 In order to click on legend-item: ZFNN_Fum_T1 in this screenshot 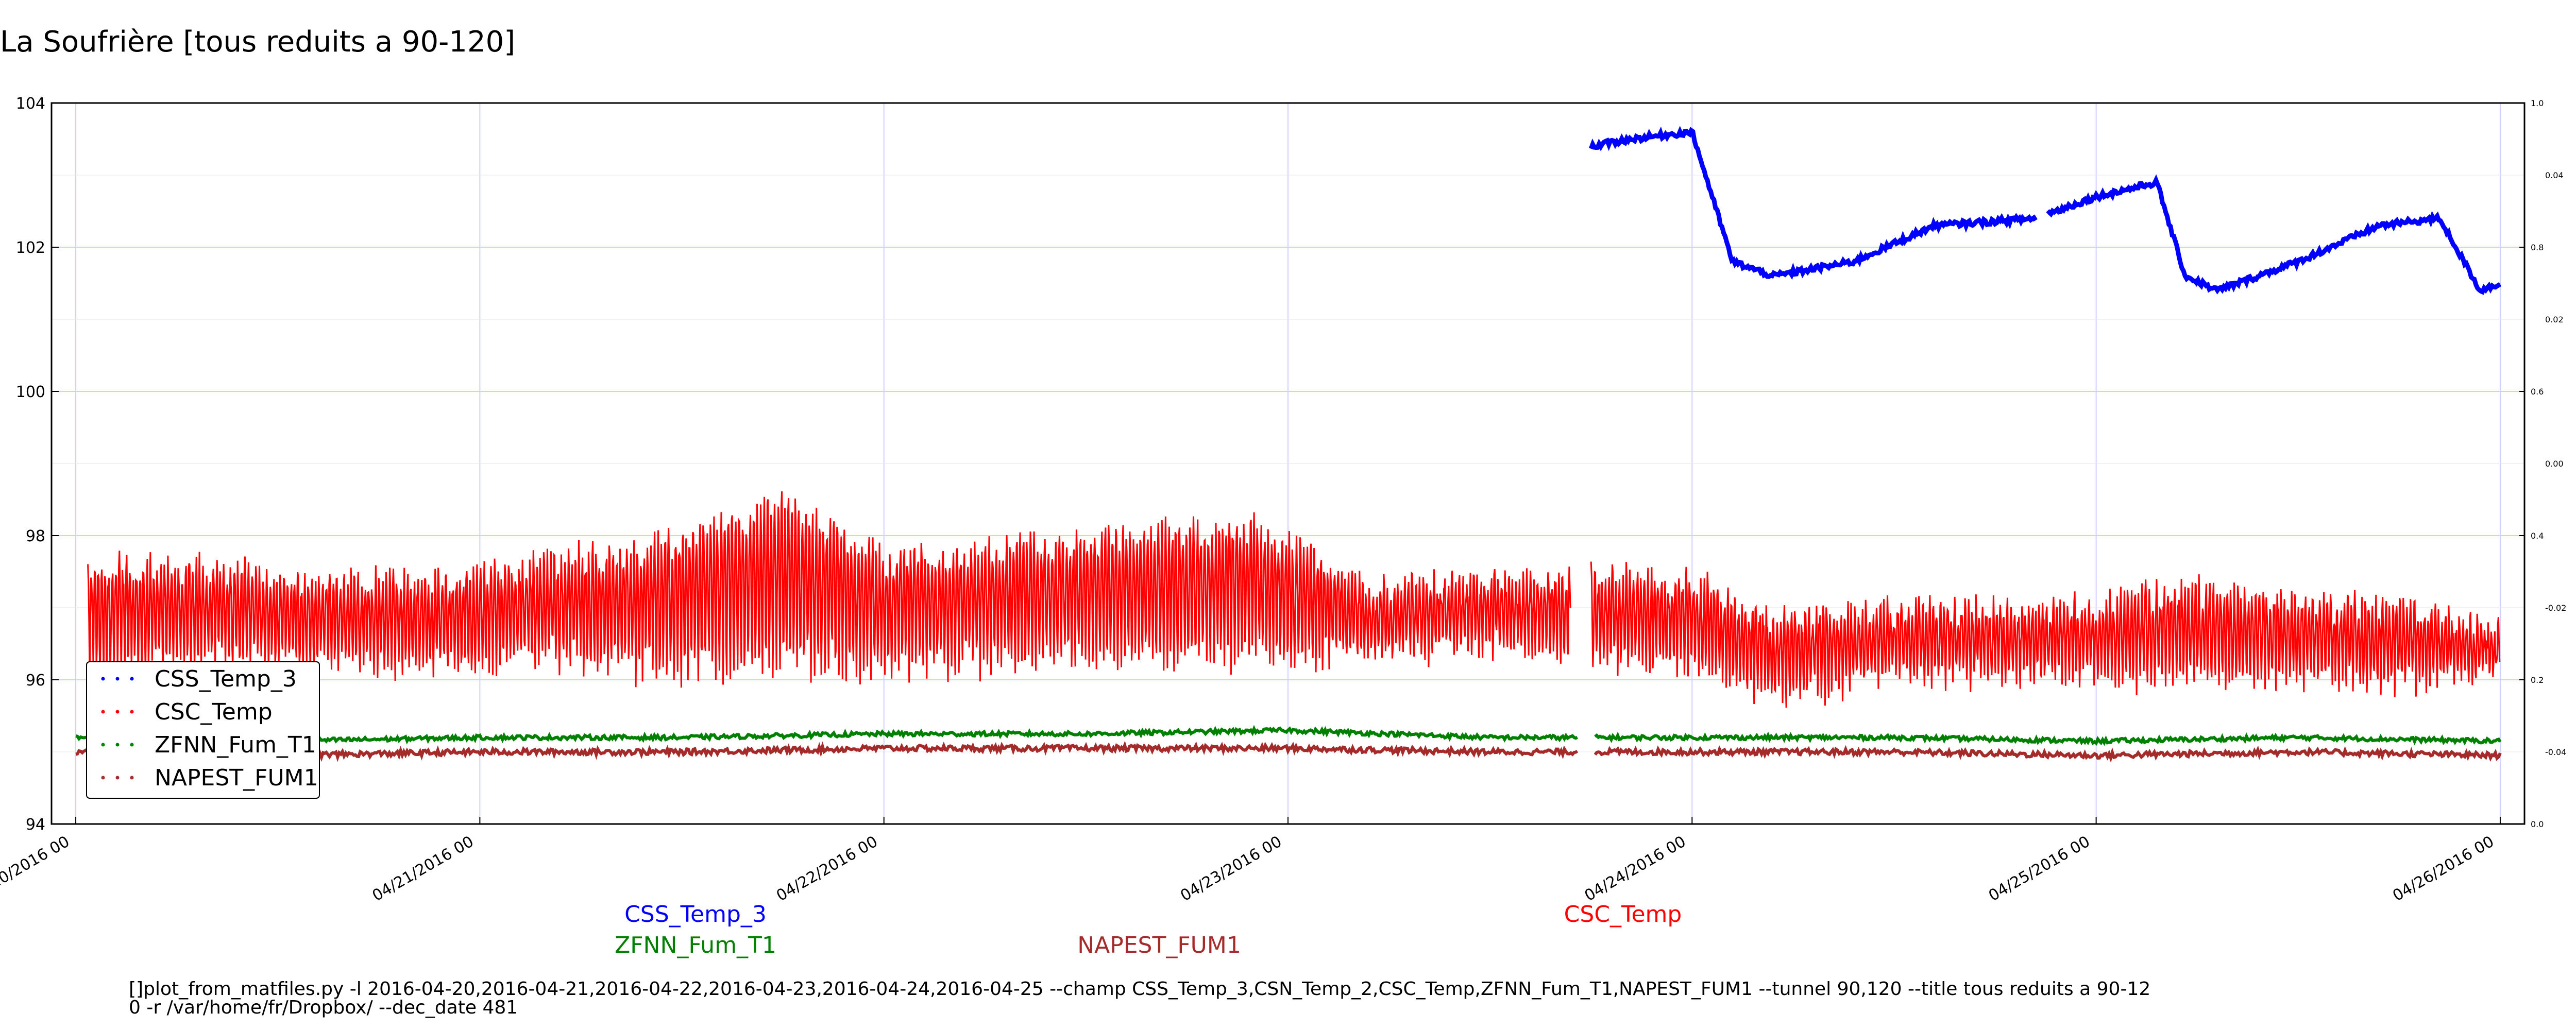, I will do `click(208, 745)`.